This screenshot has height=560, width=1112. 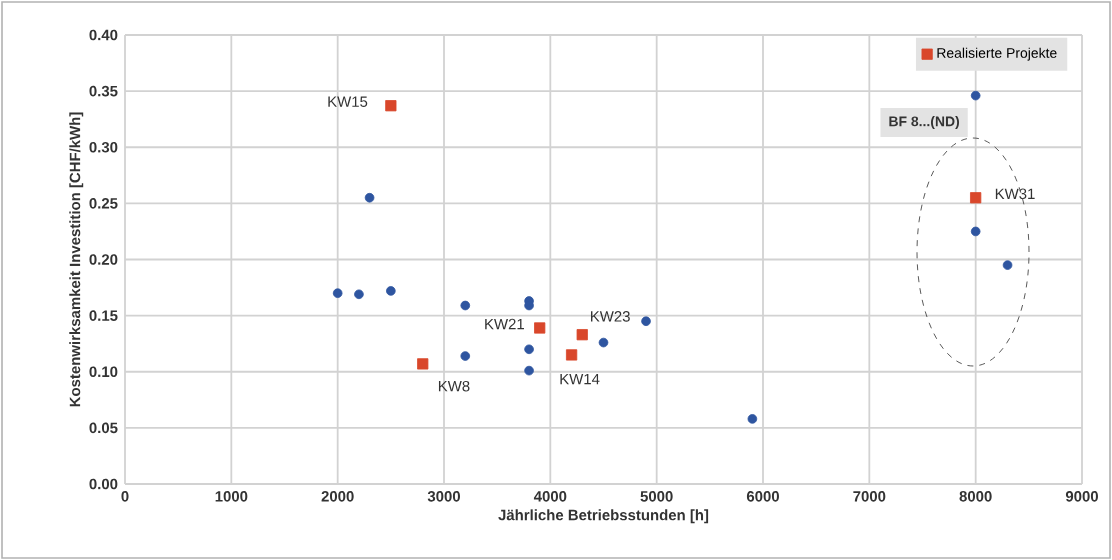 What do you see at coordinates (975, 496) in the screenshot?
I see `x-tick-label: 8000` at bounding box center [975, 496].